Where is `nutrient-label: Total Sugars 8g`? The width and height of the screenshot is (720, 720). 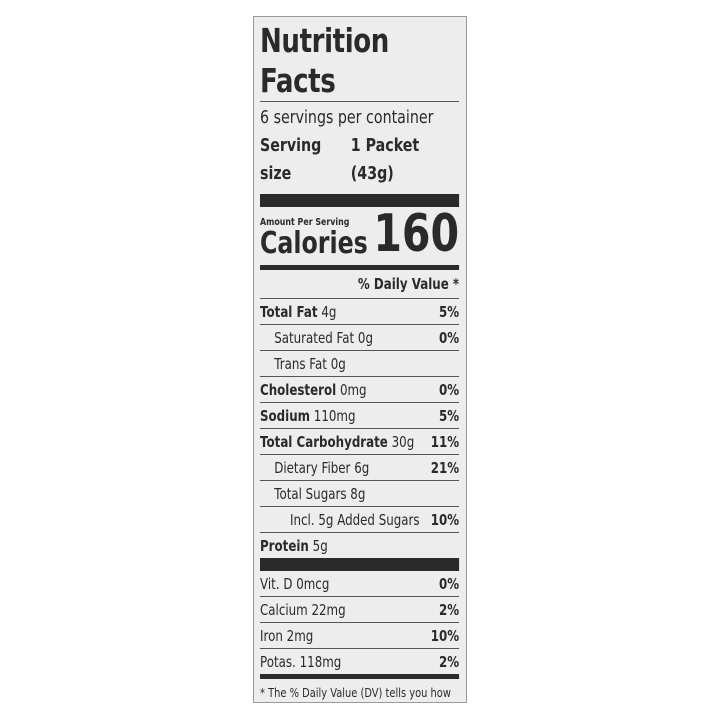 nutrient-label: Total Sugars 8g is located at coordinates (312, 494).